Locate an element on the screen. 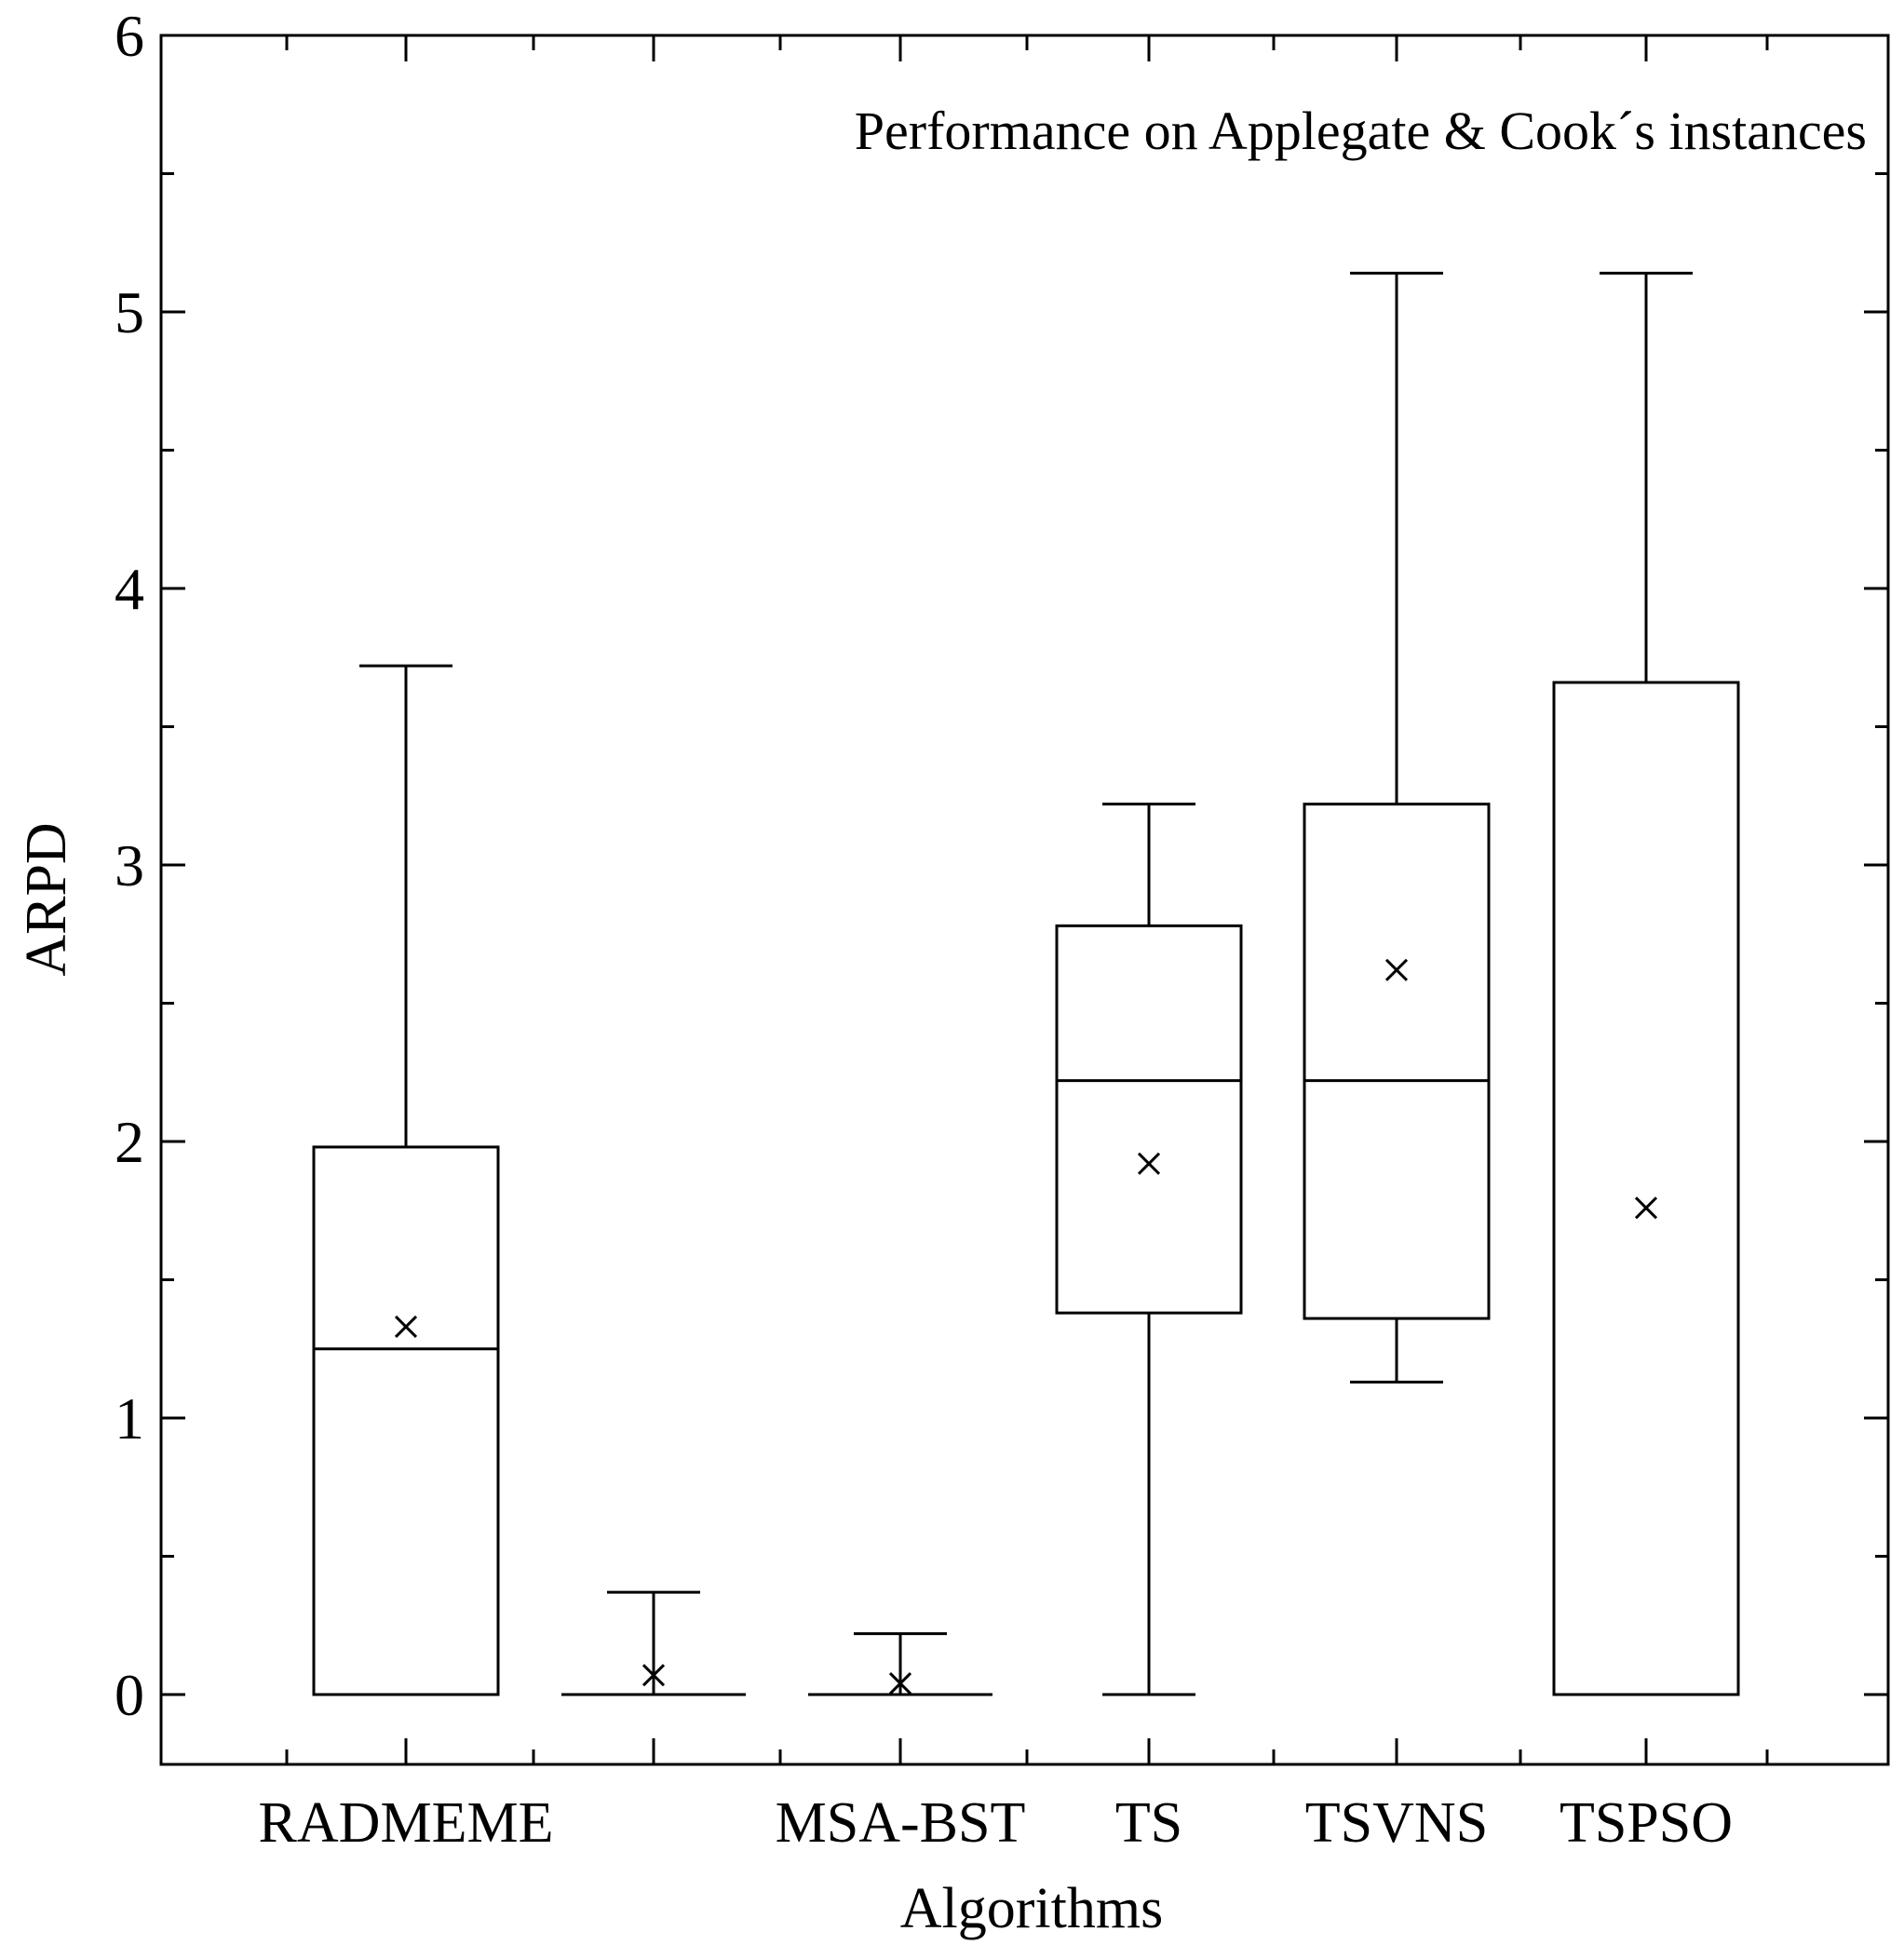 This screenshot has height=1945, width=1904. y-tick-label: 0 is located at coordinates (129, 1695).